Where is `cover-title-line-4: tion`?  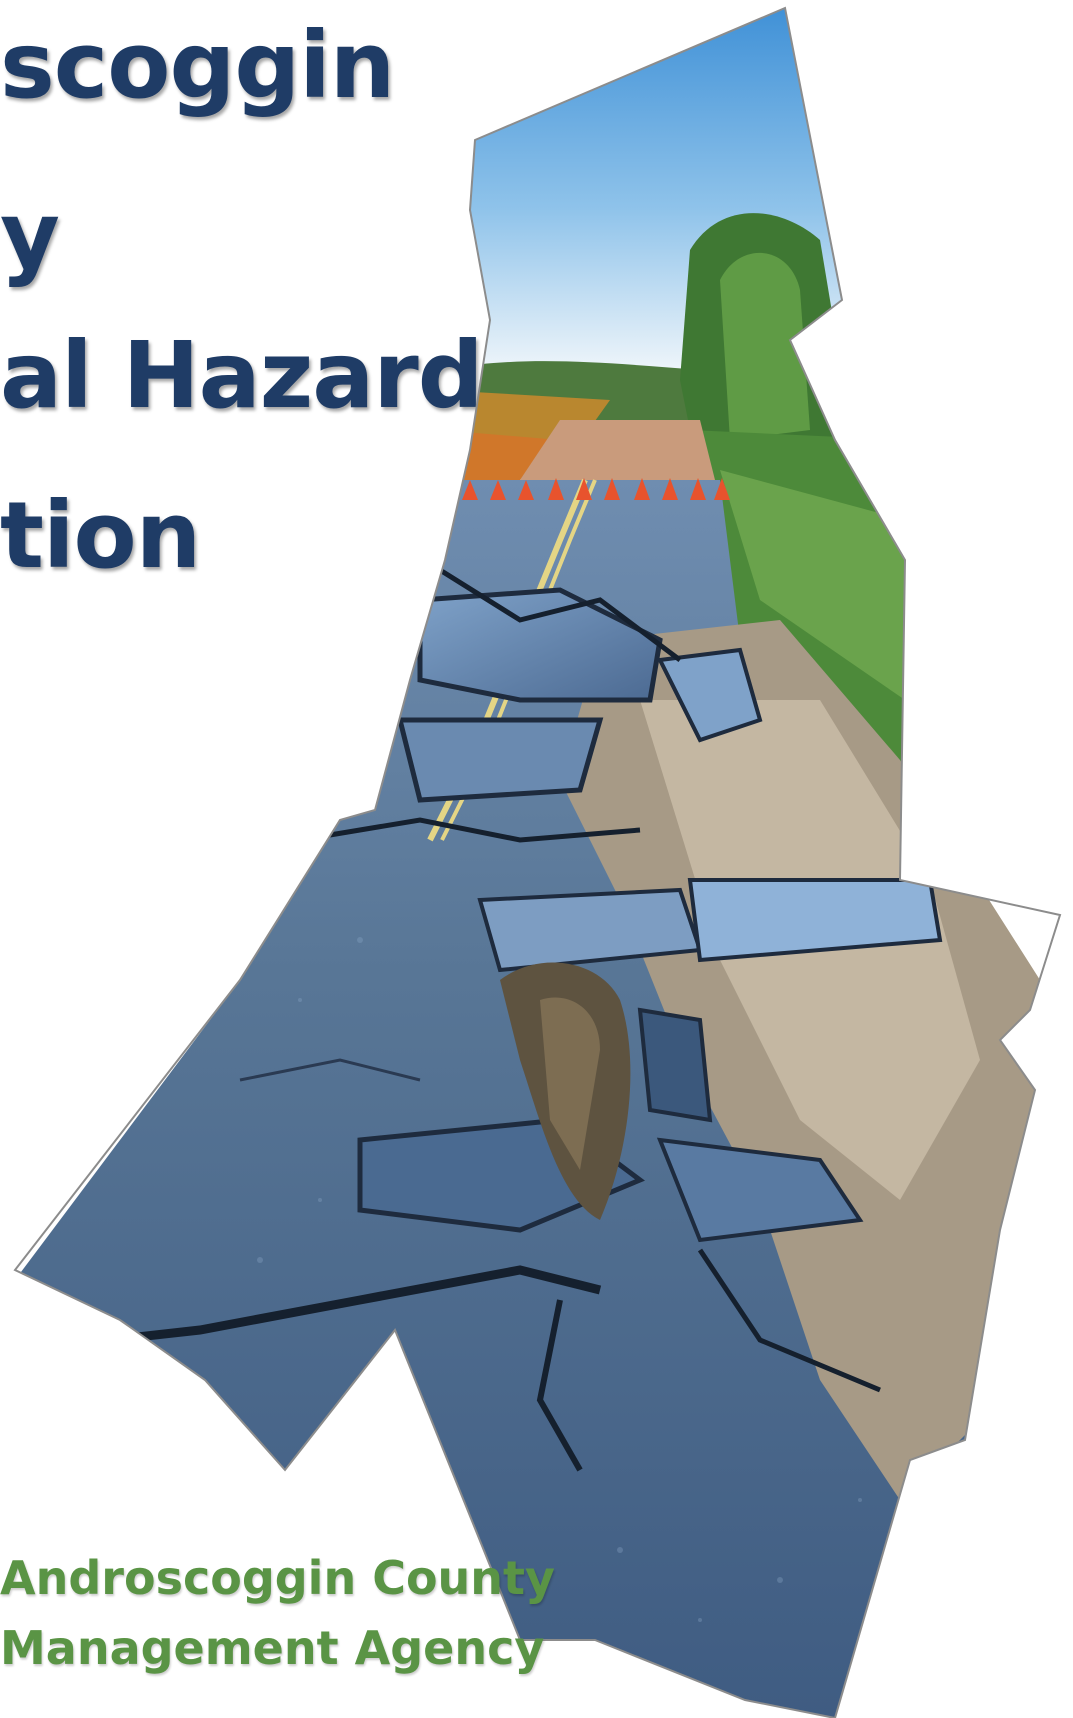 cover-title-line-4: tion is located at coordinates (100, 535).